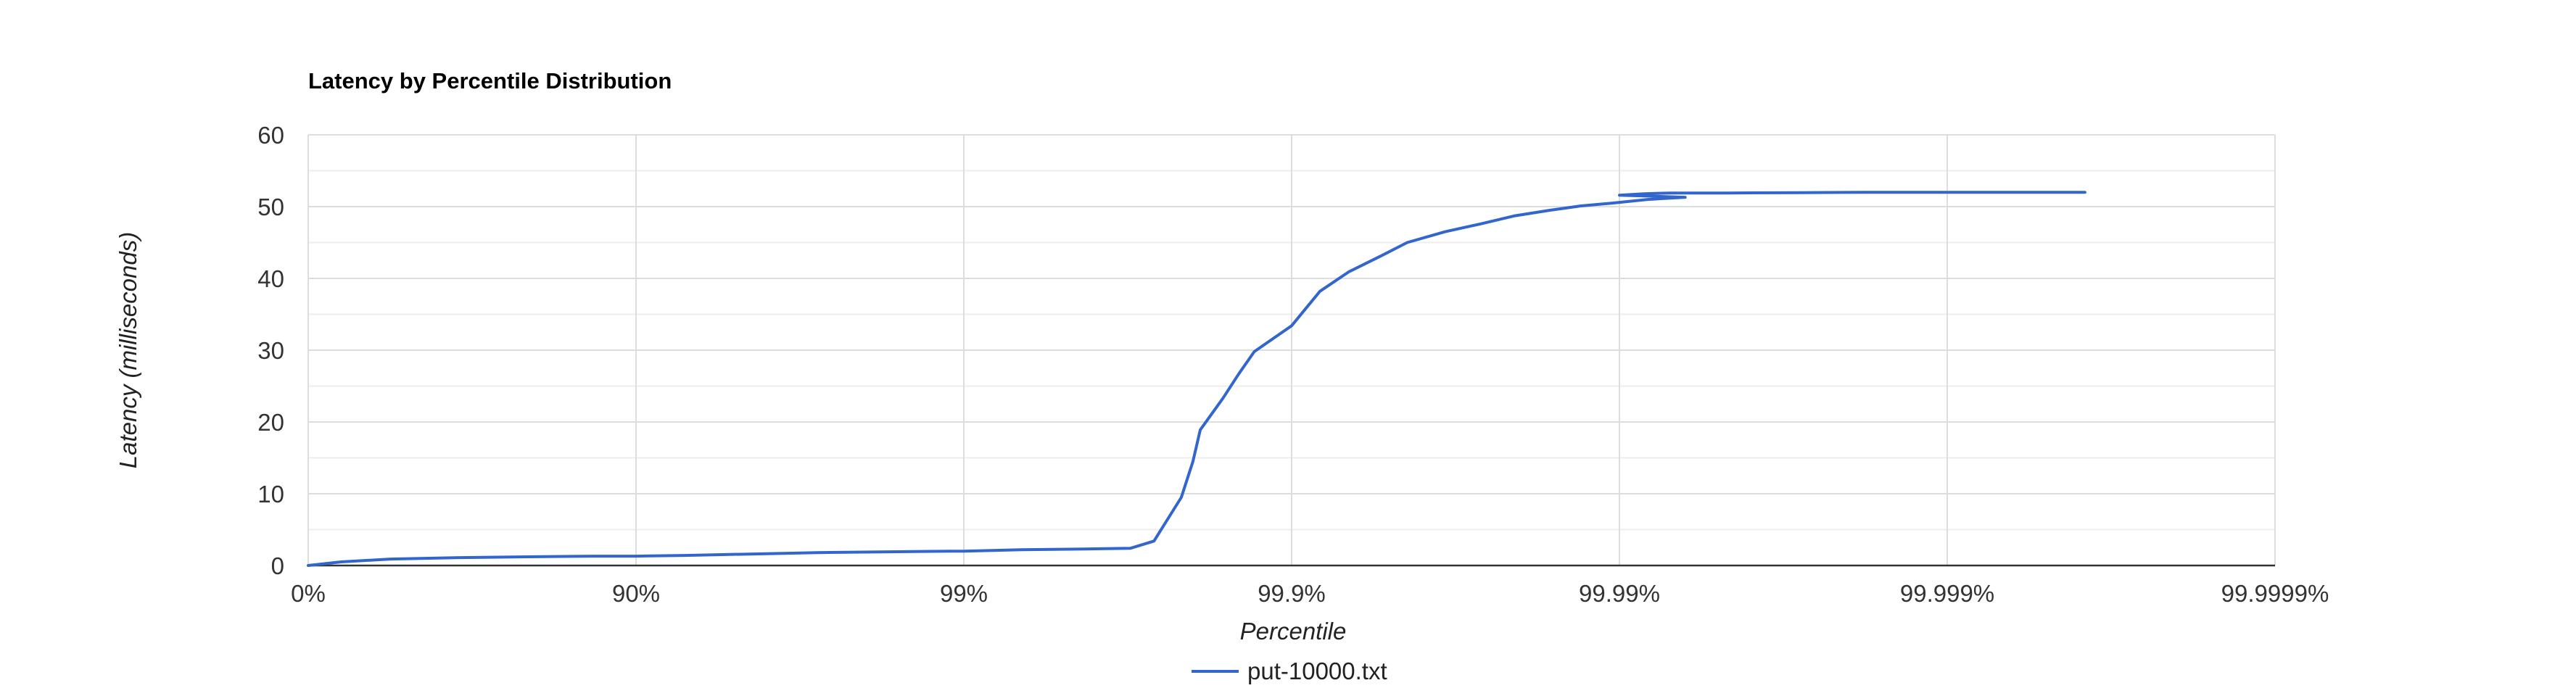  I want to click on y-tick-label: 60, so click(270, 135).